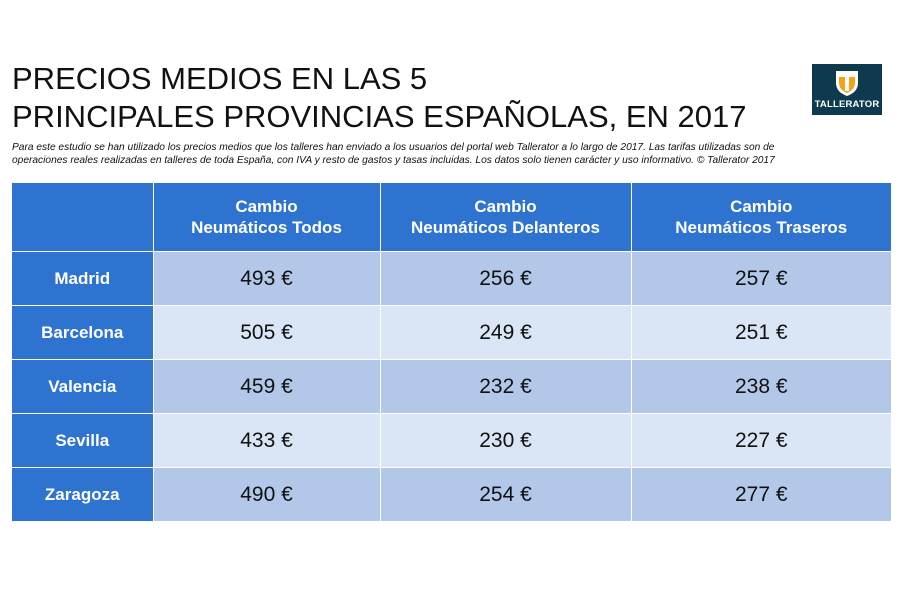  Describe the element at coordinates (761, 278) in the screenshot. I see `price-cell: 257 €` at that location.